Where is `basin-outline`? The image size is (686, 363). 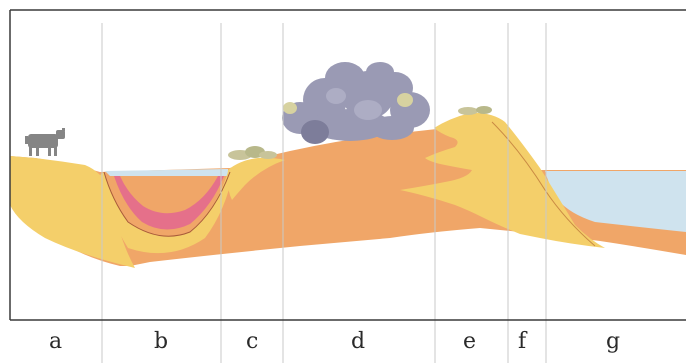 basin-outline is located at coordinates (167, 204).